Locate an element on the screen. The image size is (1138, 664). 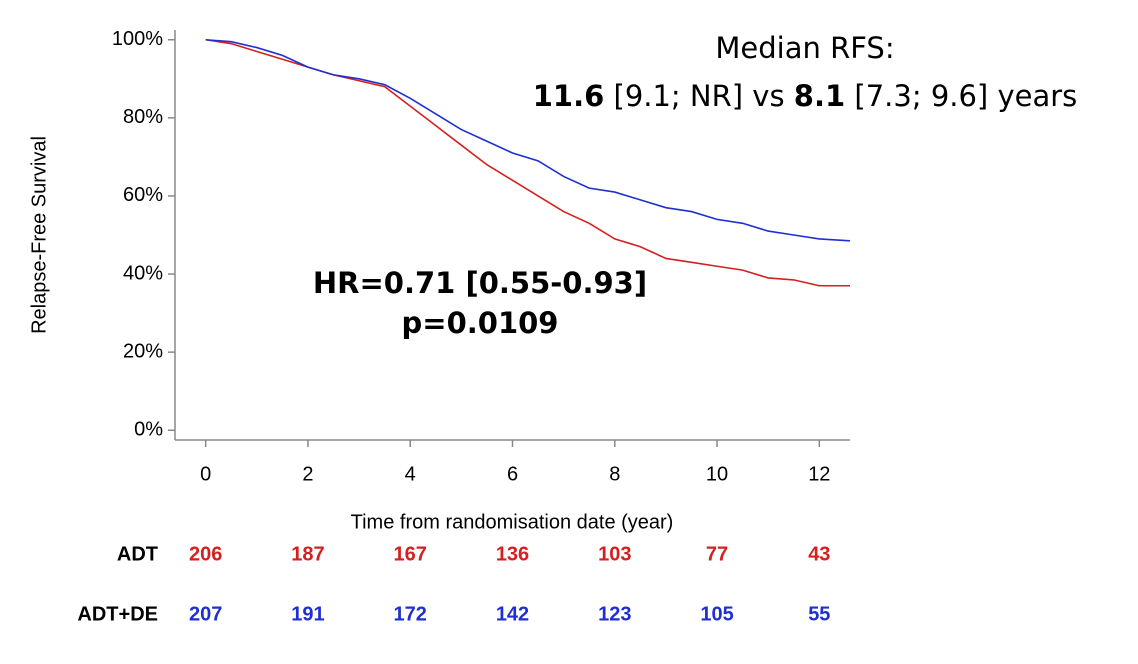
risk-row-label: ADT is located at coordinates (137, 554).